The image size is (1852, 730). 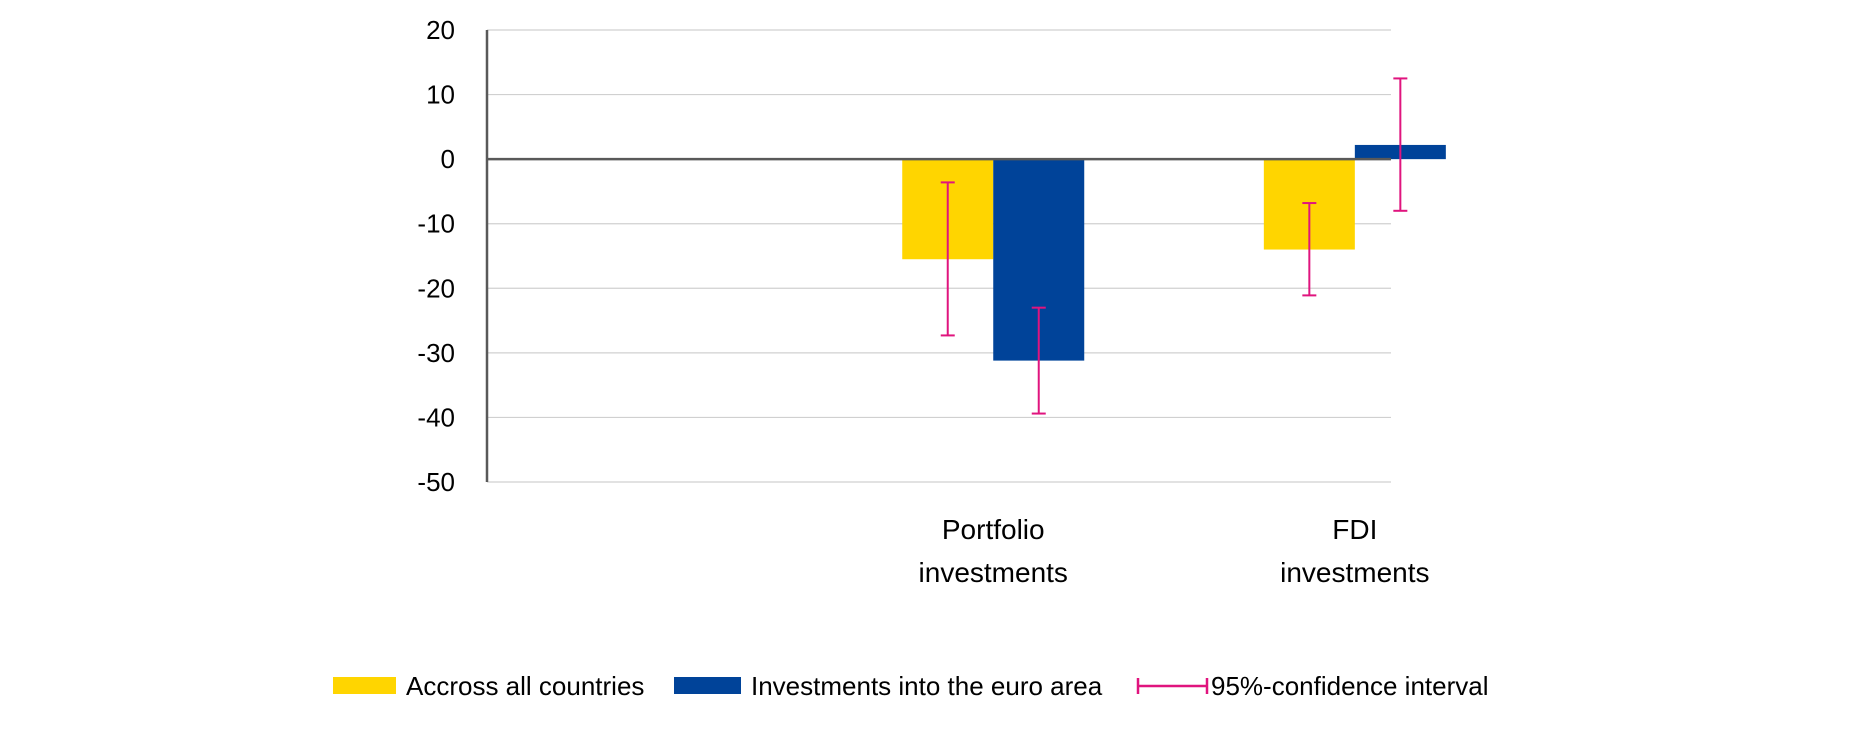 I want to click on legend-label: 95%-confidence interval, so click(x=1350, y=686).